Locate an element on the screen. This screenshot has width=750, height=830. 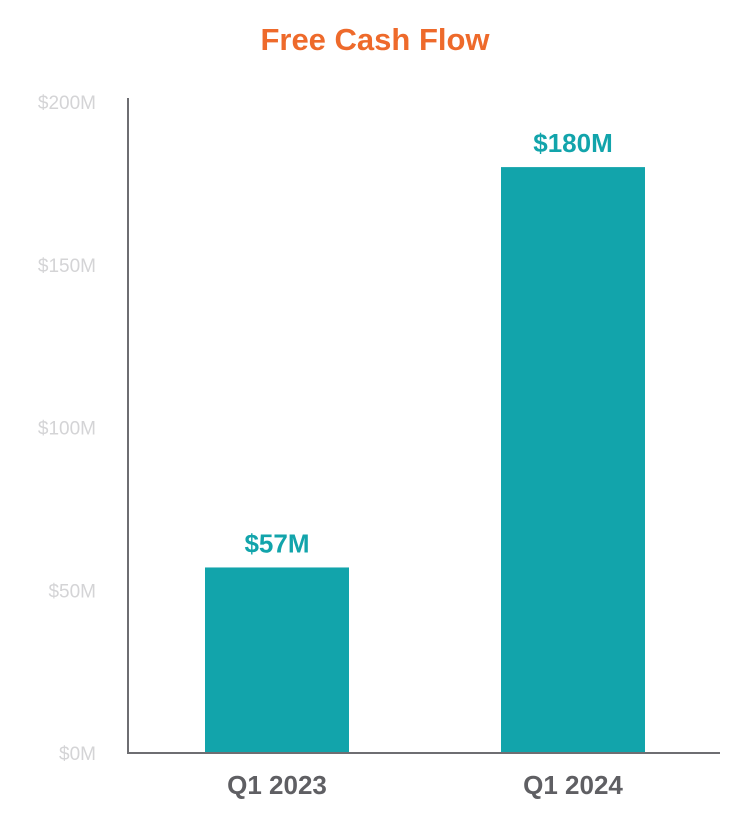
category-labels: Q1 2023 Q1 2024 is located at coordinates (425, 785).